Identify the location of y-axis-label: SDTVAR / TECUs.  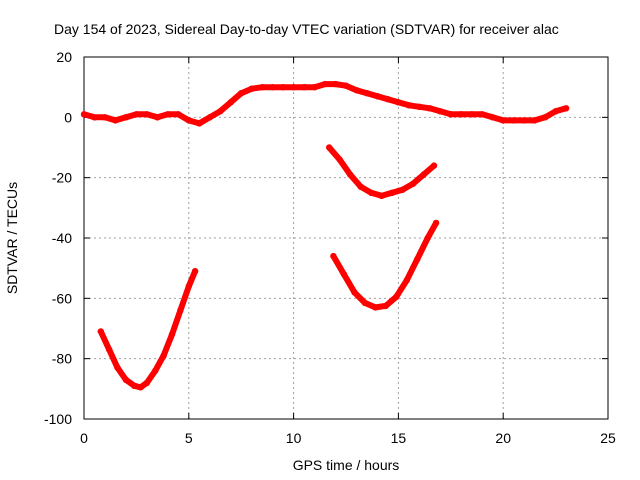
(12, 238).